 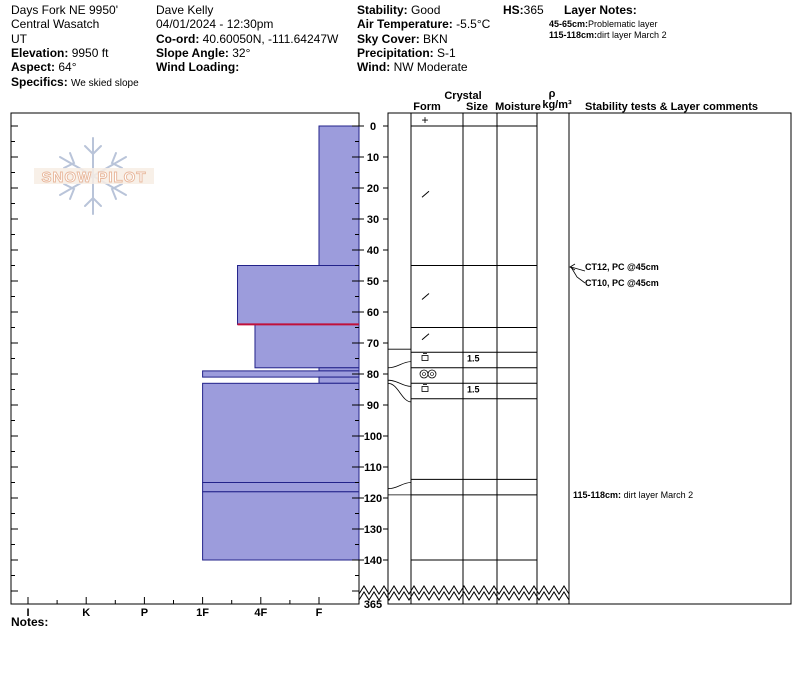 I want to click on col-size: Size, so click(x=477, y=107).